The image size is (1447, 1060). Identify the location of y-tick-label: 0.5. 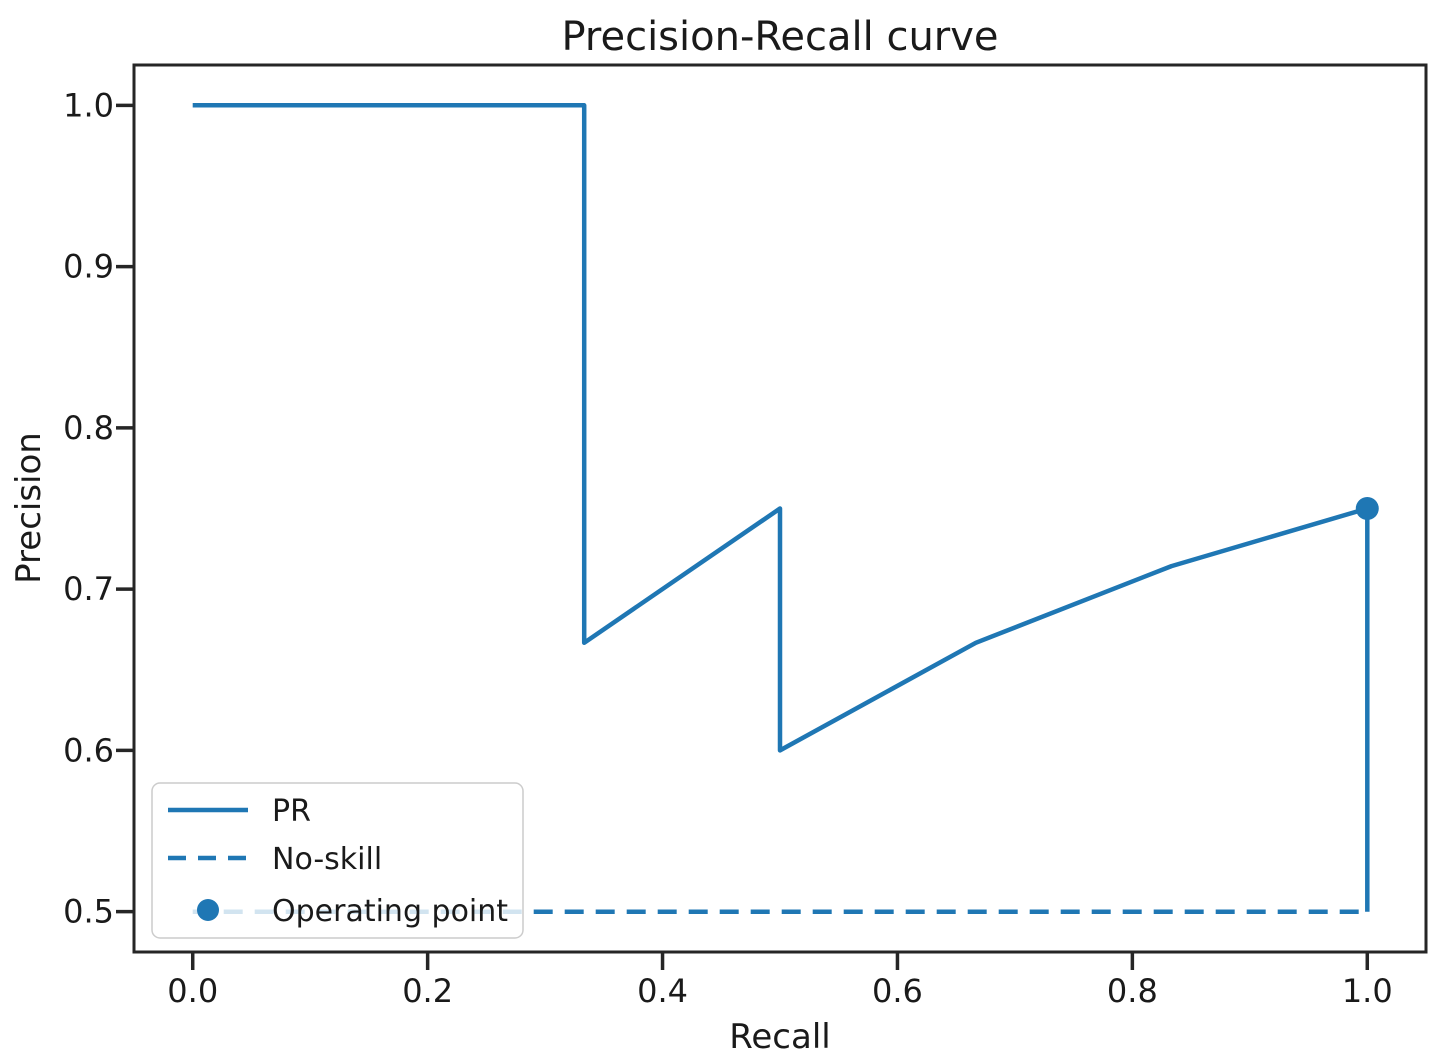
(88, 912).